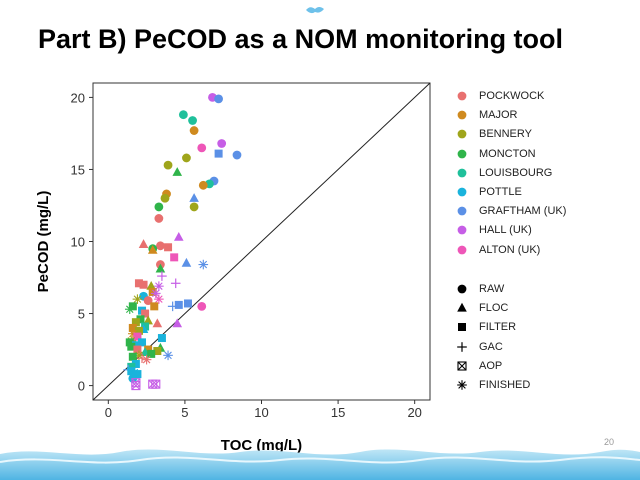  What do you see at coordinates (261, 445) in the screenshot?
I see `x-axis-label: TOC (mg/L)` at bounding box center [261, 445].